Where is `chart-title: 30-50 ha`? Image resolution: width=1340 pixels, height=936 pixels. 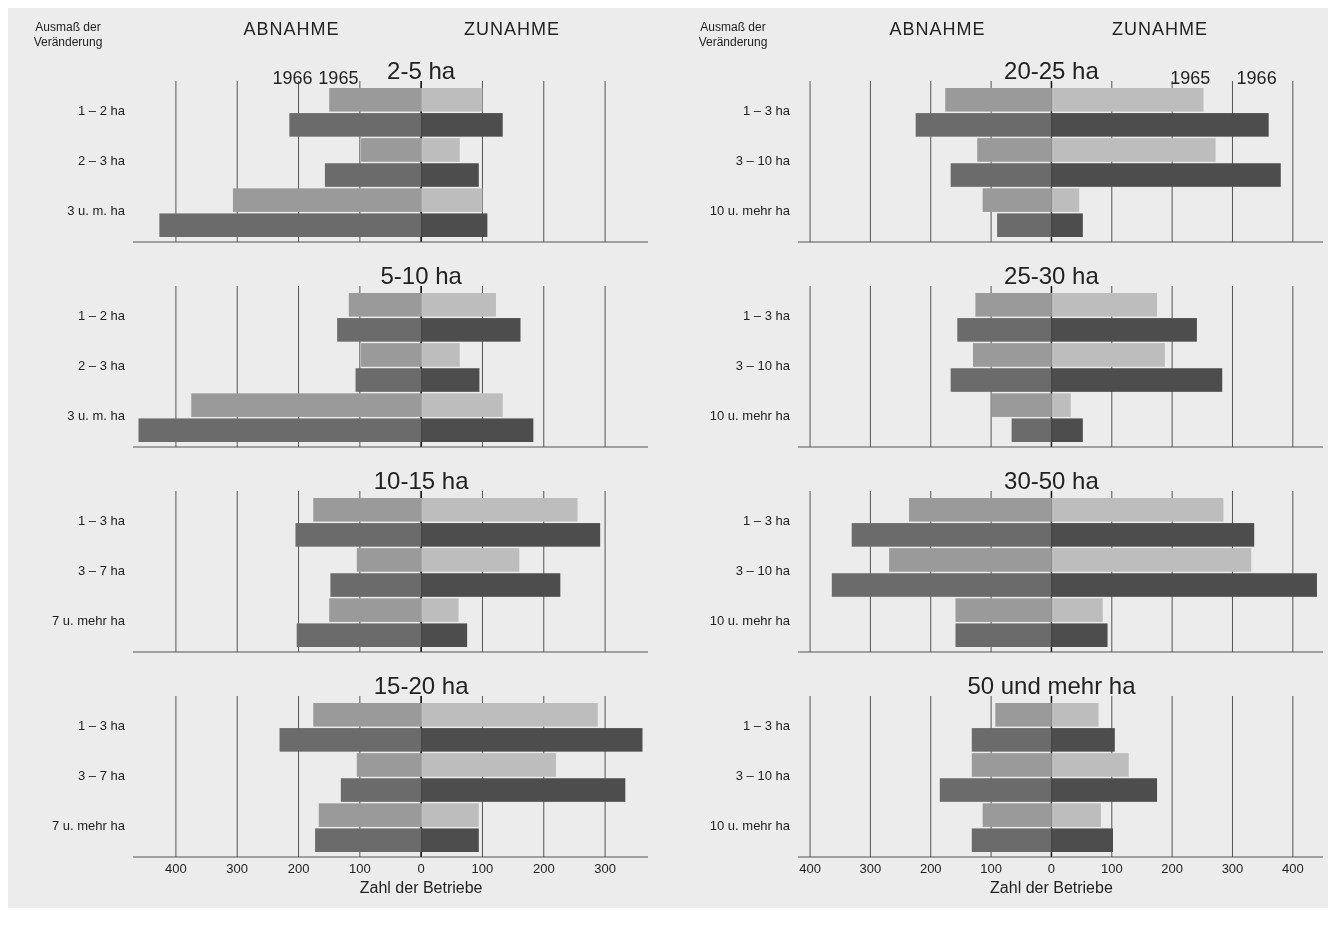 chart-title: 30-50 ha is located at coordinates (1052, 480).